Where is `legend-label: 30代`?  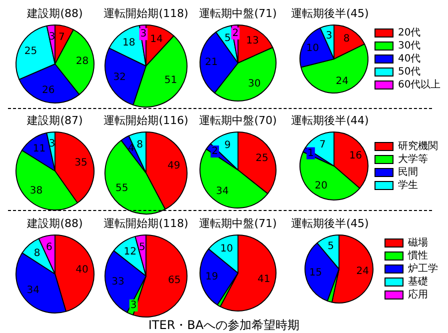 legend-label: 30代 is located at coordinates (409, 46).